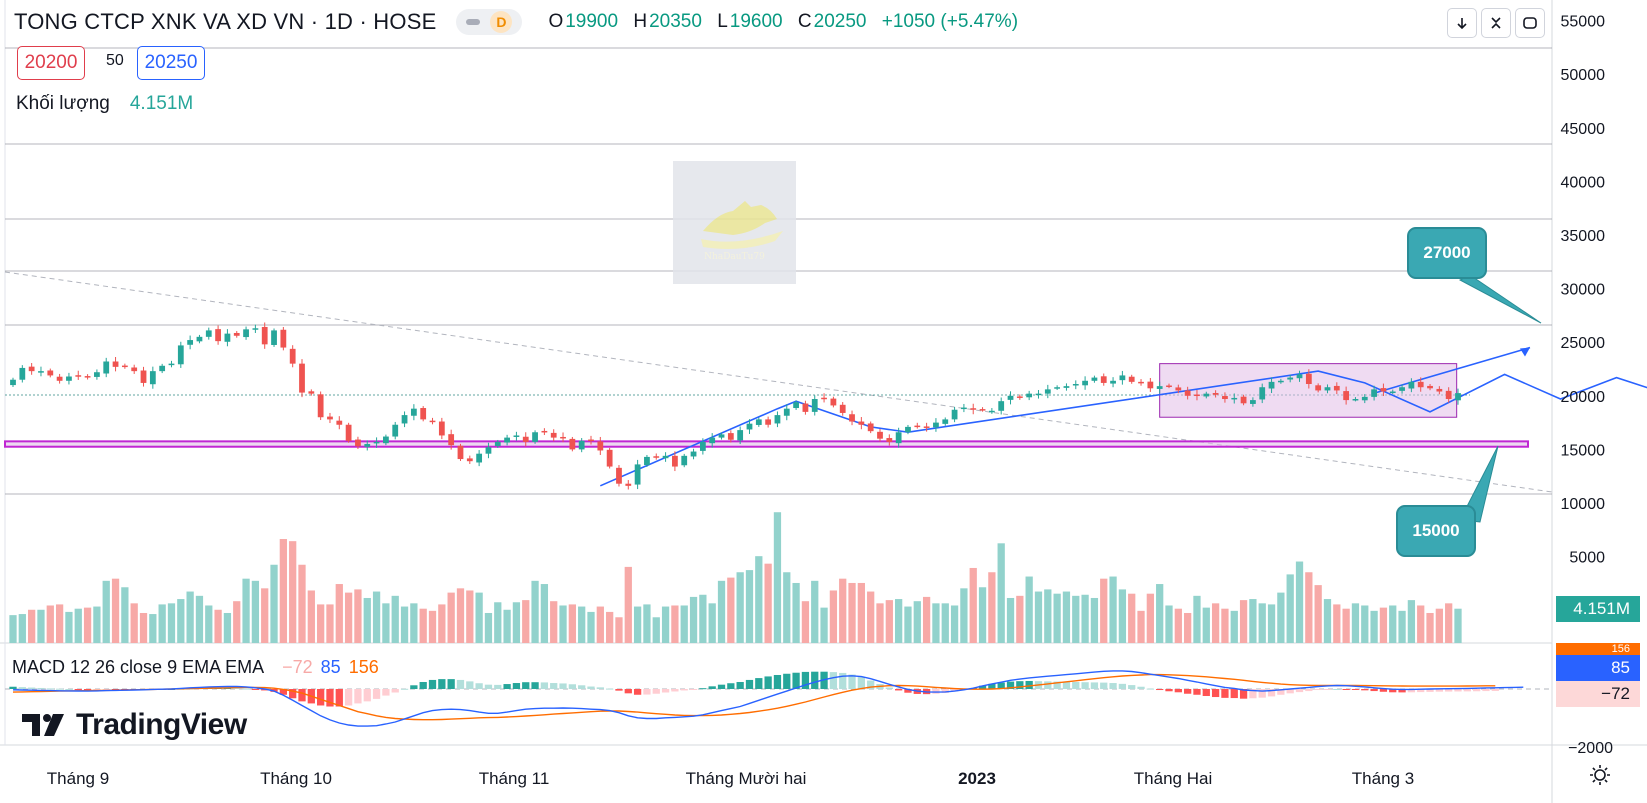 The width and height of the screenshot is (1647, 803). Describe the element at coordinates (977, 778) in the screenshot. I see `time-tick-label: 2023` at that location.